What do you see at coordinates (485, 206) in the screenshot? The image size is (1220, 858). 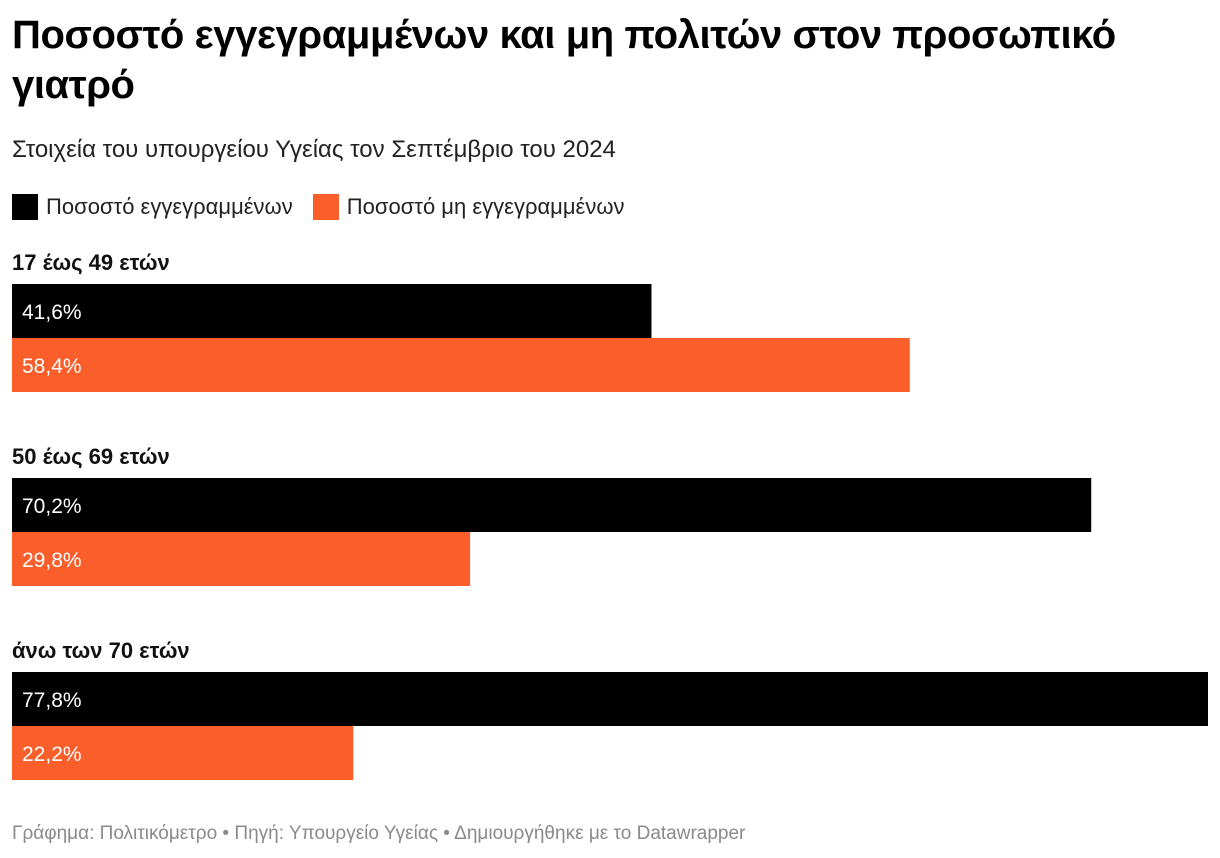 I see `legend-label-unregistered: Ποσοστό μη εγγεγραμμένων` at bounding box center [485, 206].